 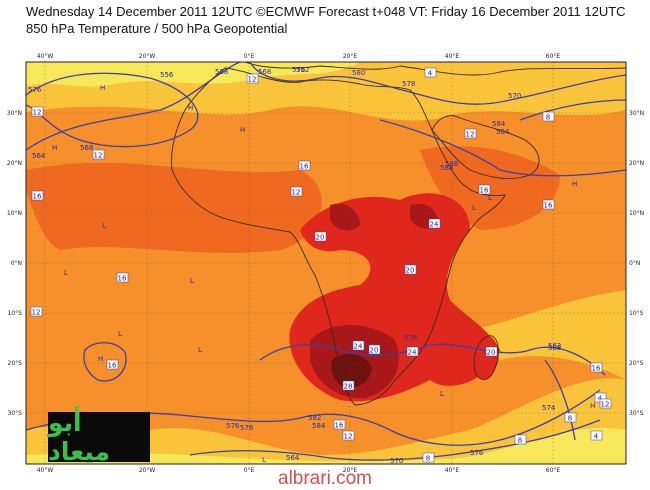 I want to click on lat-labels-right: 30°N 20°N 10°N 0°N 10°S 20°S 30°S, so click(x=636, y=263).